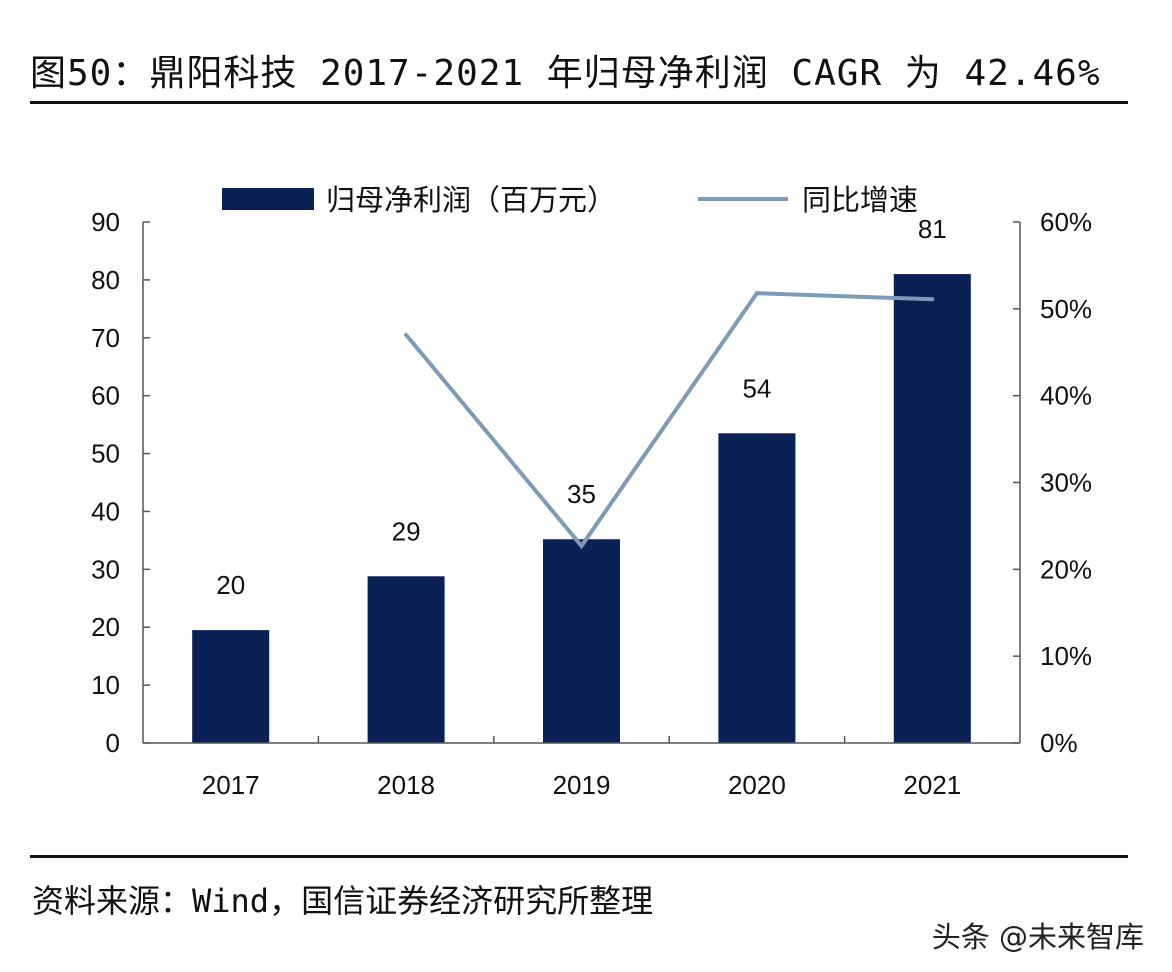 The width and height of the screenshot is (1172, 972). I want to click on right-axis-tick-label: 40%, so click(1066, 396).